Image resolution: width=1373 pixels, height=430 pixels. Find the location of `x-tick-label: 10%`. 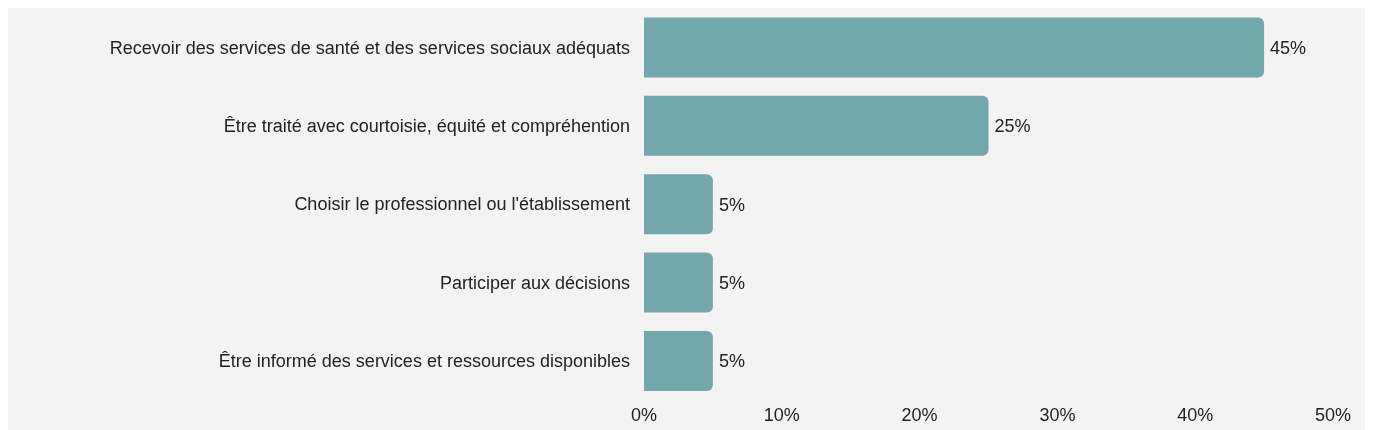

x-tick-label: 10% is located at coordinates (781, 414).